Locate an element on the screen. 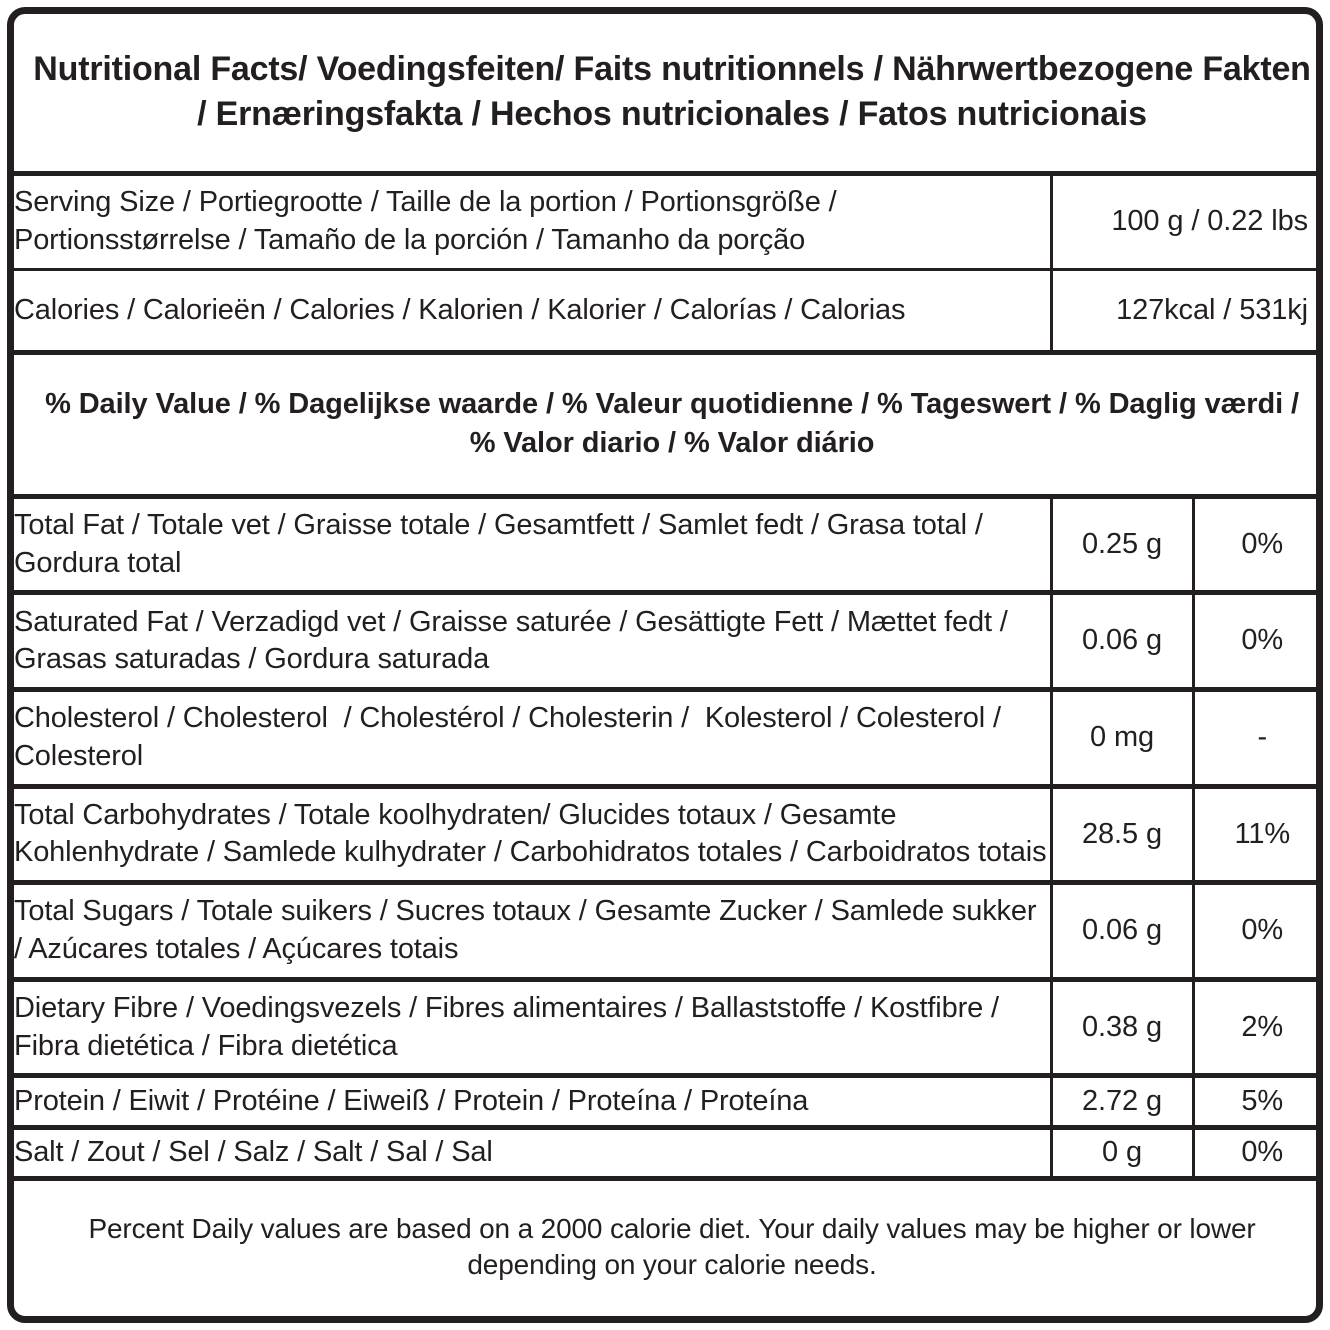  serving-size-value-cell: 100 g / 0.22 lbs is located at coordinates (1182, 222).